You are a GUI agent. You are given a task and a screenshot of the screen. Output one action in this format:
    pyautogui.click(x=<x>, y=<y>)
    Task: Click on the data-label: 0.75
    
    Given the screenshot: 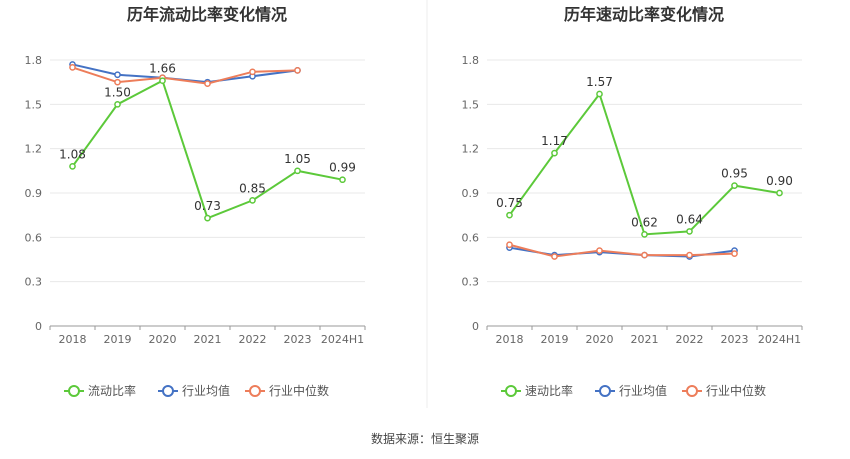 What is the action you would take?
    pyautogui.click(x=509, y=203)
    